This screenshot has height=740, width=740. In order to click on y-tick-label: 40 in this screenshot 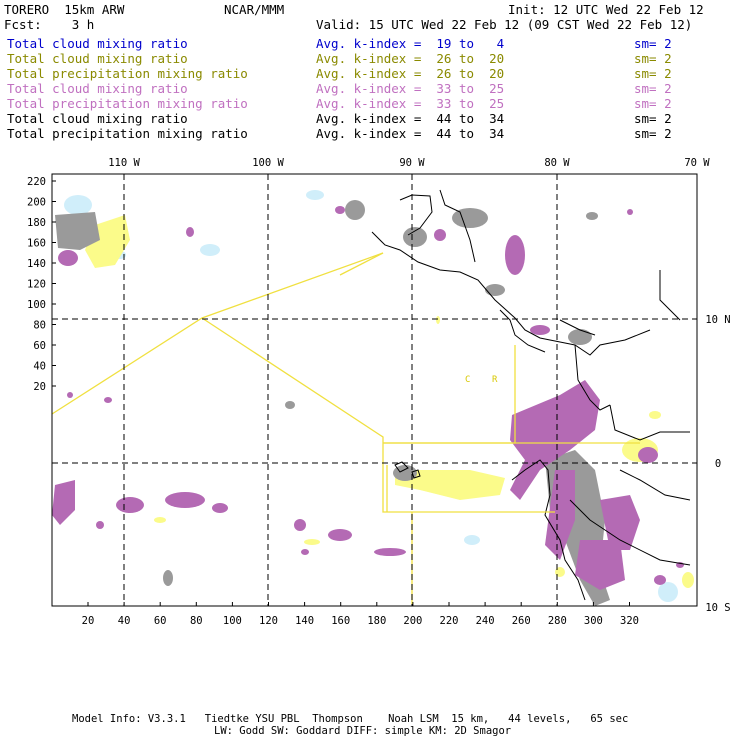, I will do `click(39, 367)`.